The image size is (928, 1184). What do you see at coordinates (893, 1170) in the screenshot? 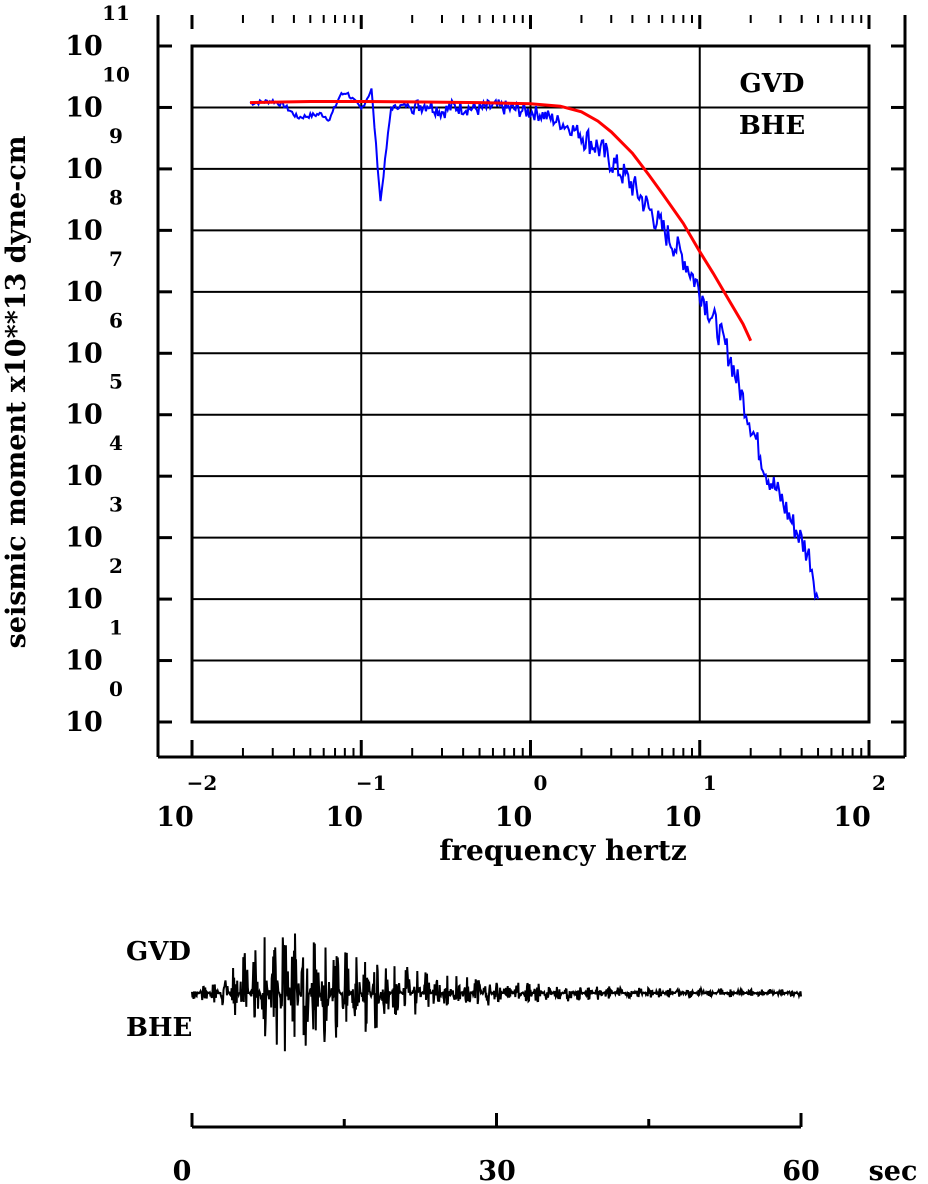
I see `time-unit-label: sec` at bounding box center [893, 1170].